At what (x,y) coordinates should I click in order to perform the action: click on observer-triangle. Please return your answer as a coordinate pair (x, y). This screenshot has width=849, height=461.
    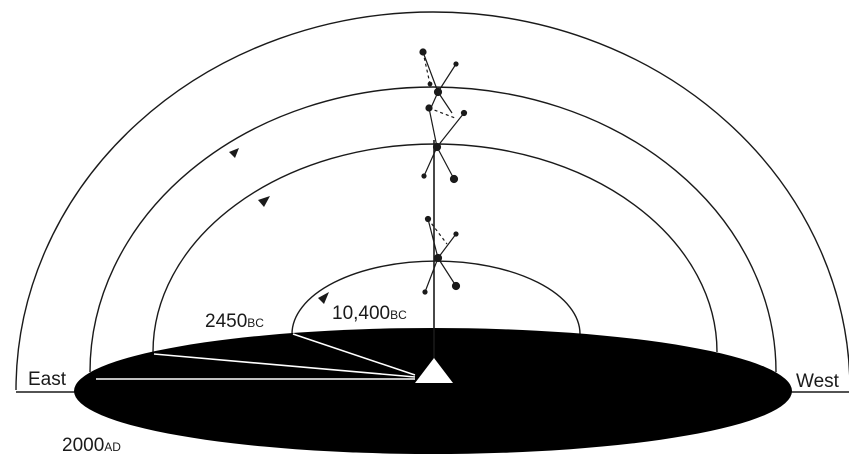
    Looking at the image, I should click on (434, 370).